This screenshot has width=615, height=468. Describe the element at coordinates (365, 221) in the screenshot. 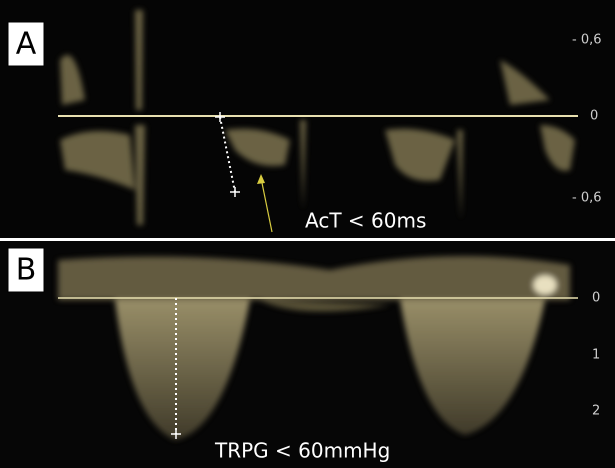

I see `annotation: AcT < 60ms` at that location.